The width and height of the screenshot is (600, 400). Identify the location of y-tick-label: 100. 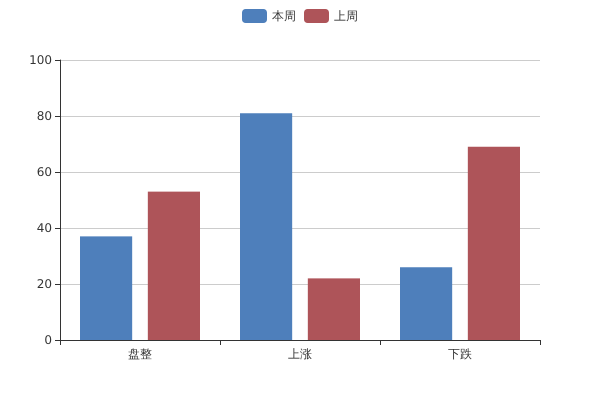
(40, 60).